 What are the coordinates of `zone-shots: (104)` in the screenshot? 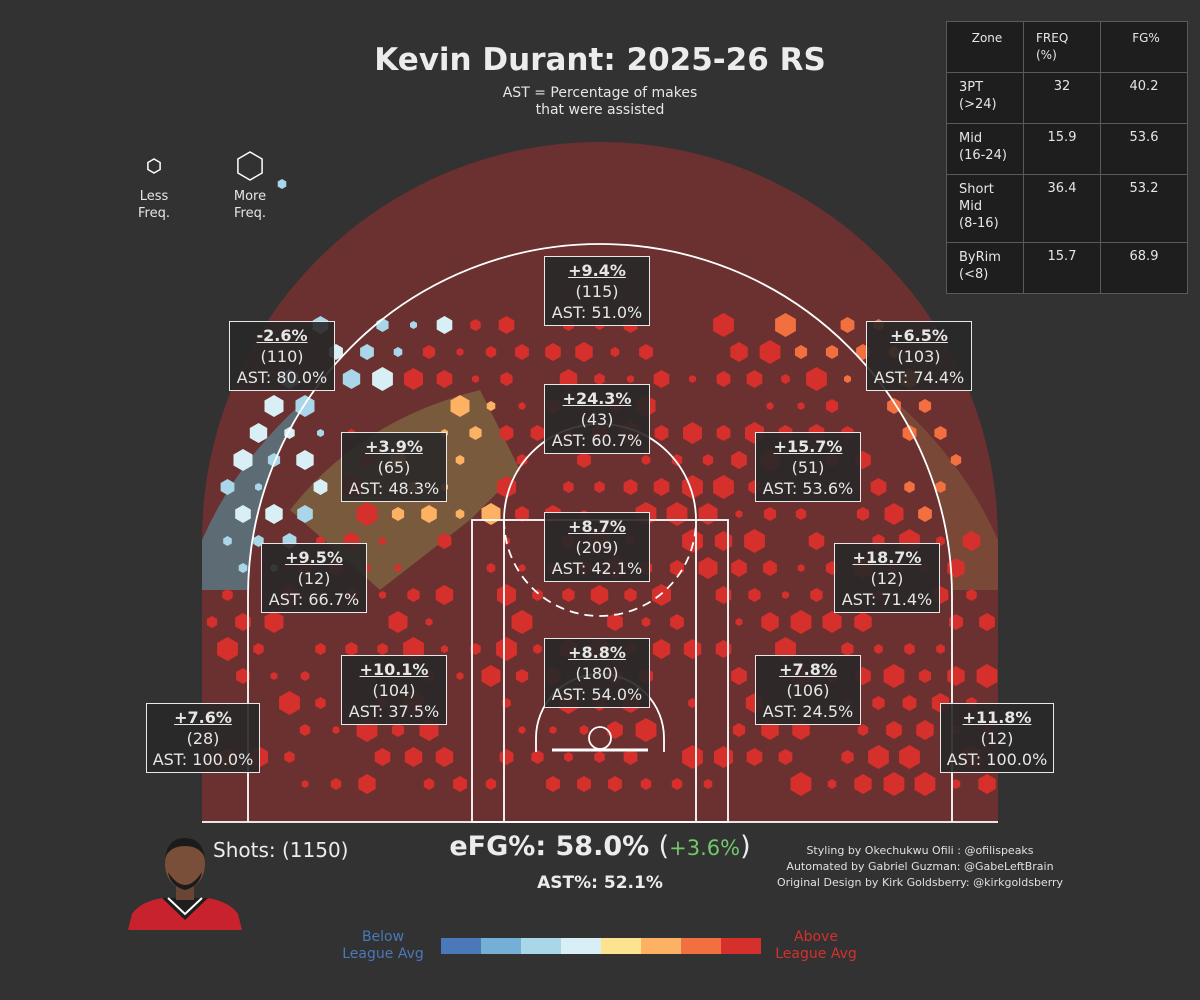 It's located at (394, 690).